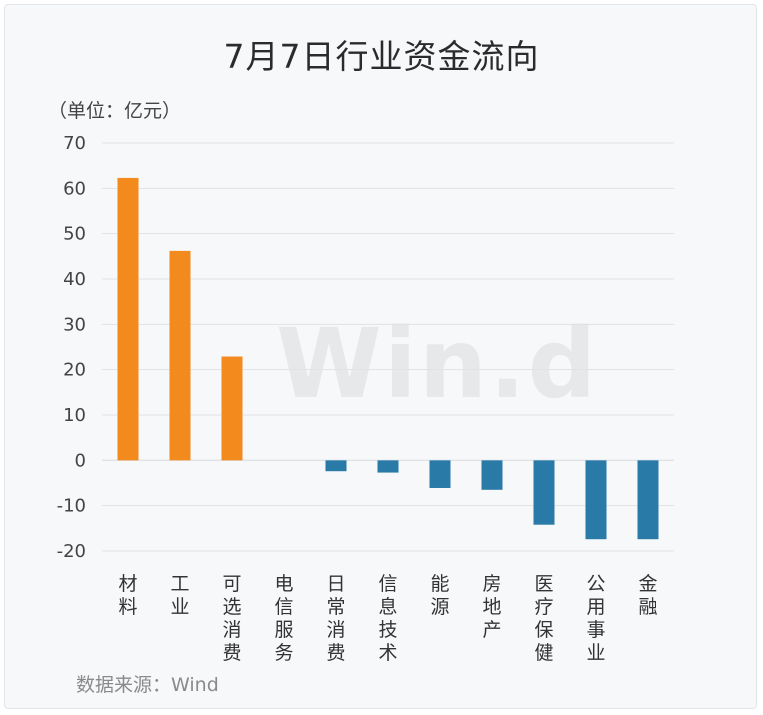 The image size is (763, 715). I want to click on y-tick-label: -10, so click(71, 506).